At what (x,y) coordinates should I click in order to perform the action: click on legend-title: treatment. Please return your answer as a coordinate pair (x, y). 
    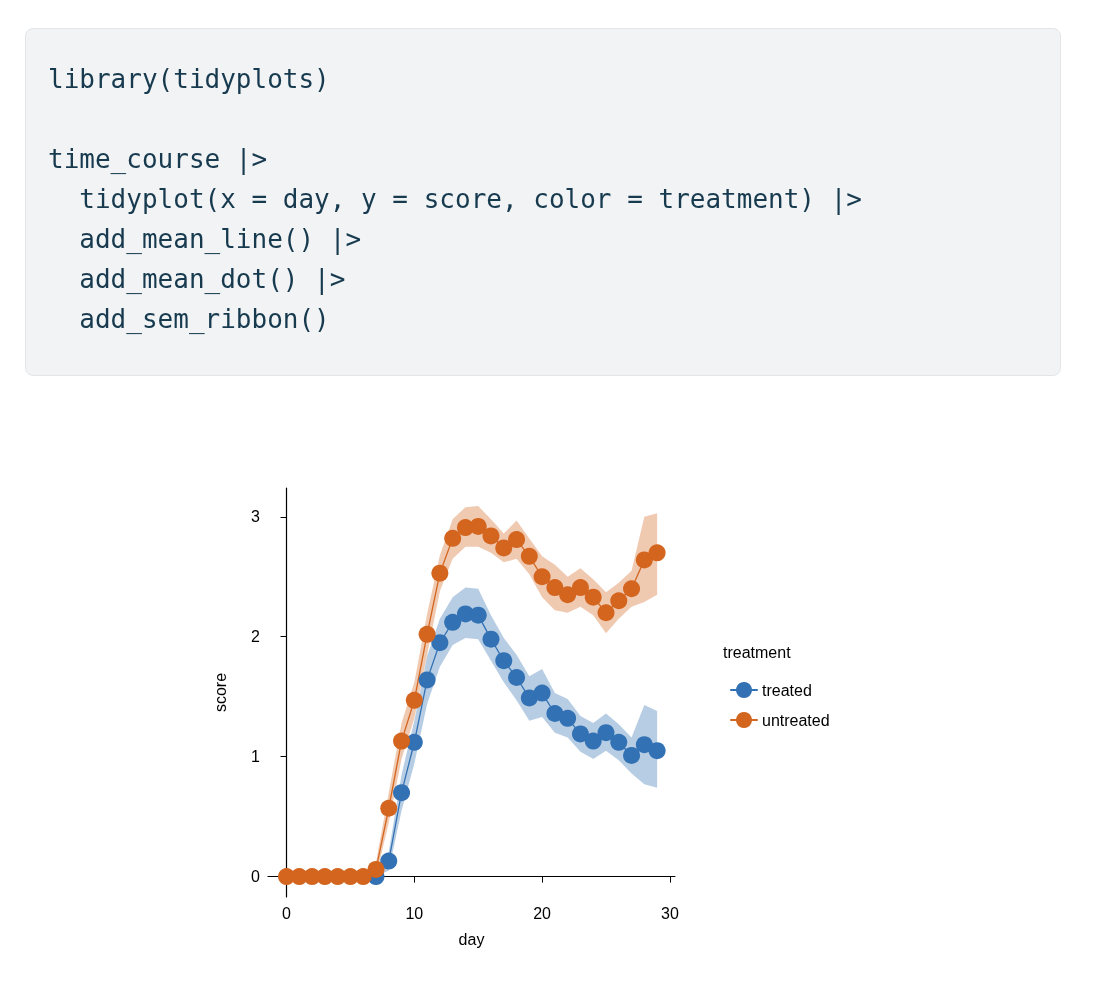
    Looking at the image, I should click on (757, 652).